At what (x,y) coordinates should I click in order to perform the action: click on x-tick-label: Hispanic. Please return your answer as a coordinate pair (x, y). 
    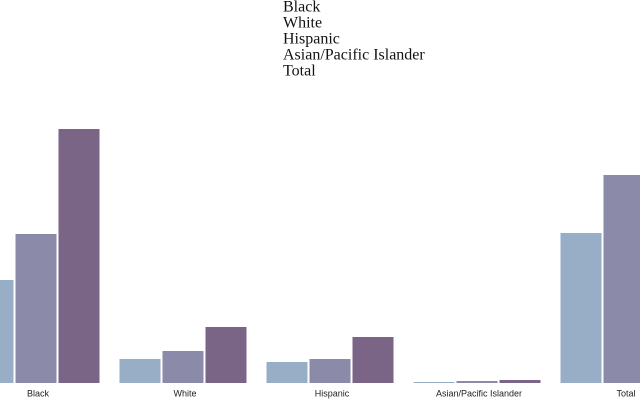
    Looking at the image, I should click on (332, 393).